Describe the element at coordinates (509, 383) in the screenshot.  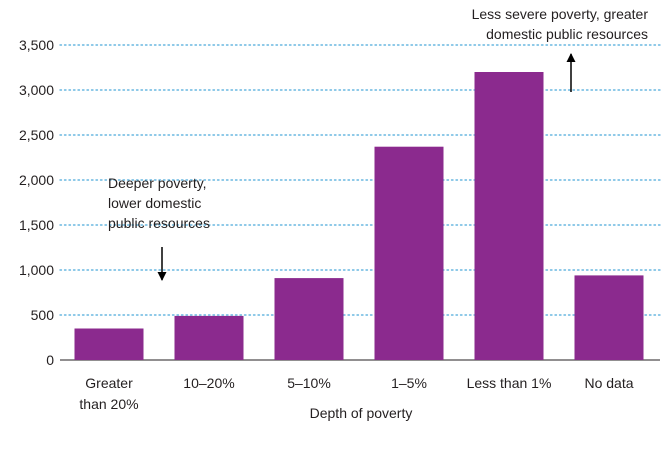
I see `x-tick-label: Less than 1%` at that location.